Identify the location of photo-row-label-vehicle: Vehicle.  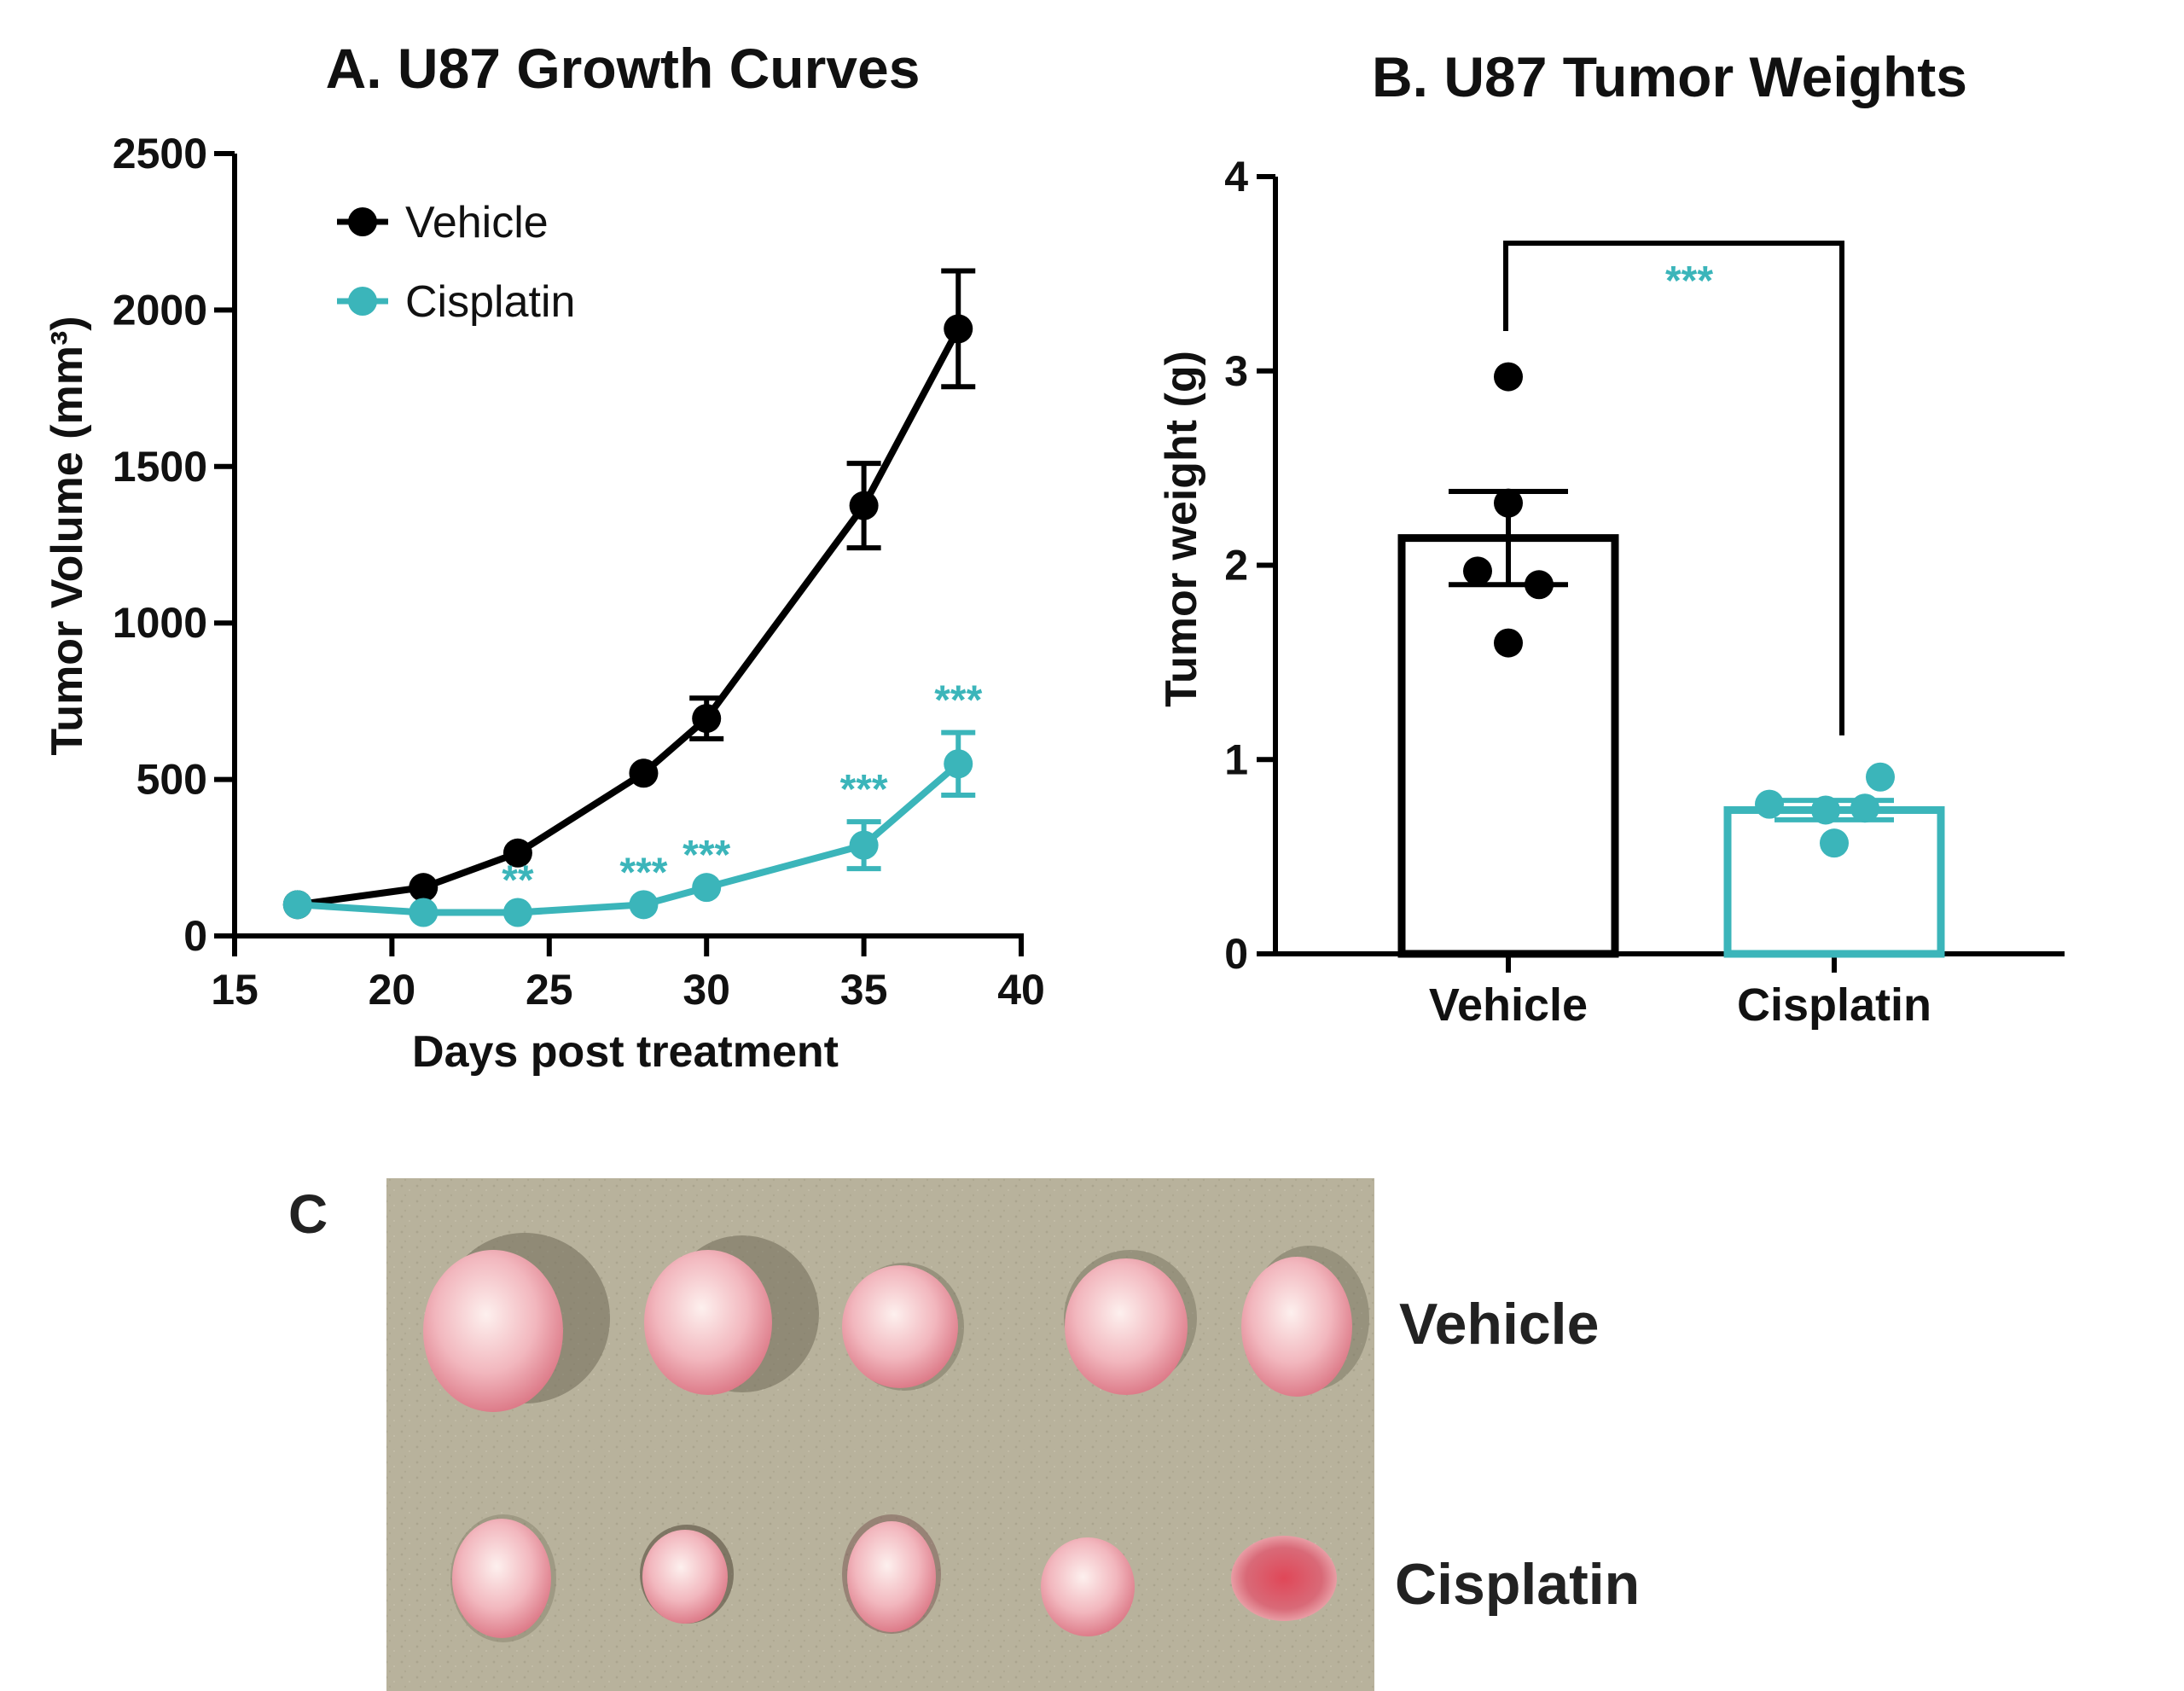
(1499, 1324).